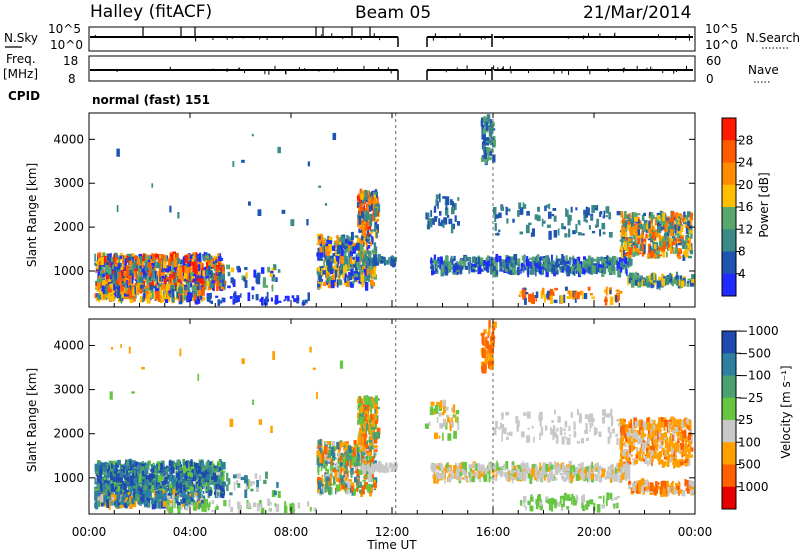 The height and width of the screenshot is (554, 800). I want to click on colorbar-swatch, so click(729, 129).